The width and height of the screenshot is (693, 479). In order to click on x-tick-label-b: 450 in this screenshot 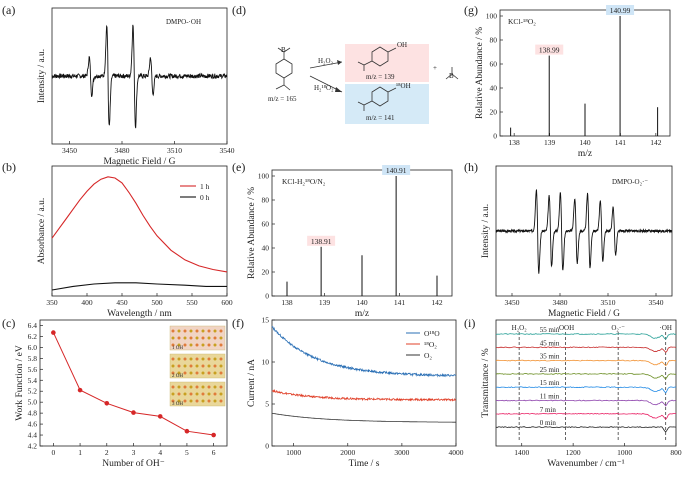, I will do `click(122, 302)`.